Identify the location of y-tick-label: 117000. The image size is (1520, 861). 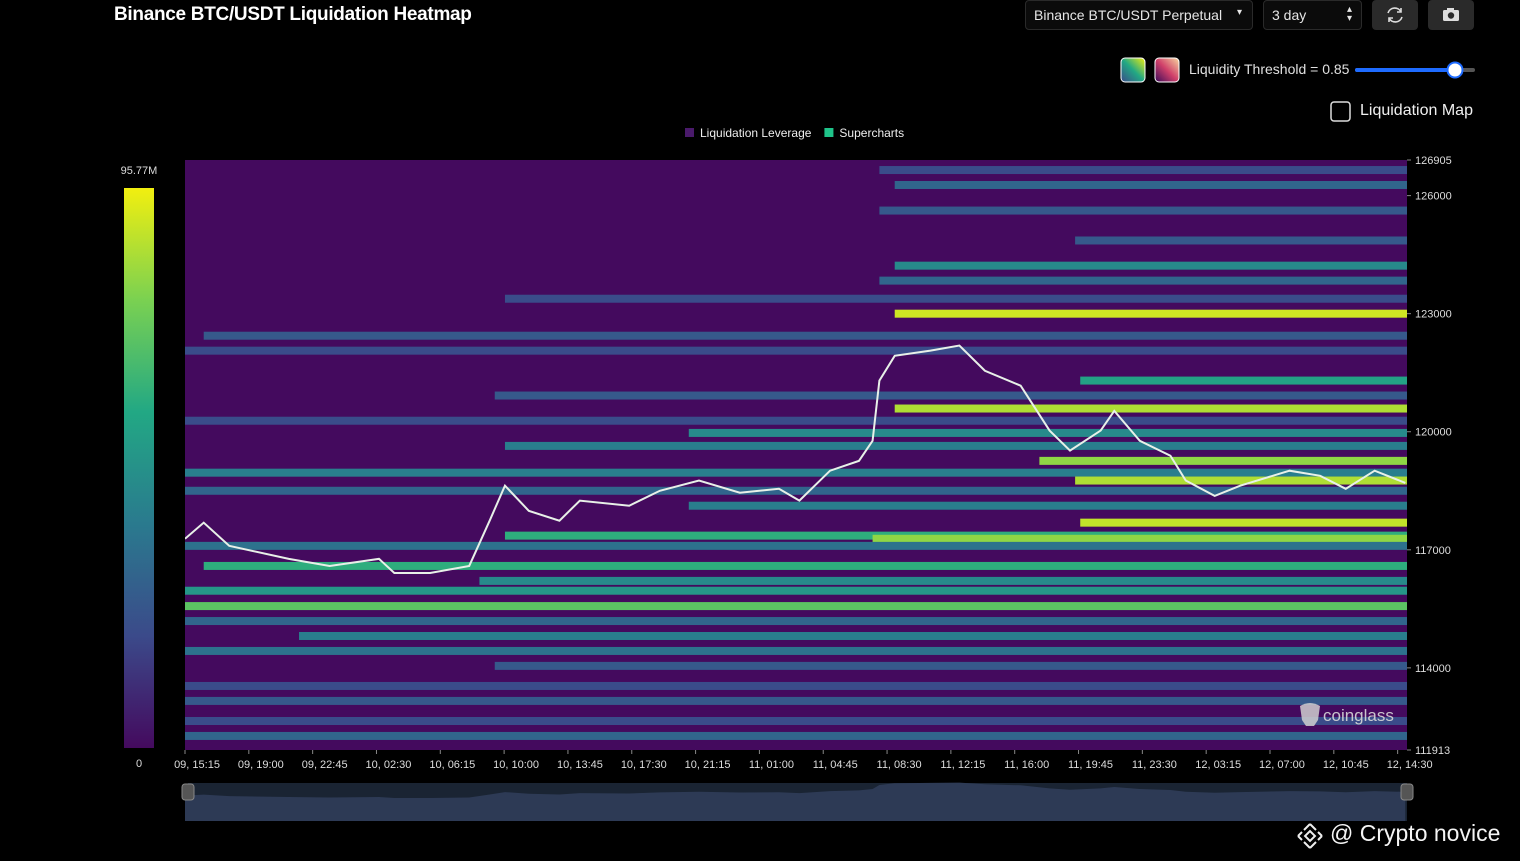
(1433, 551).